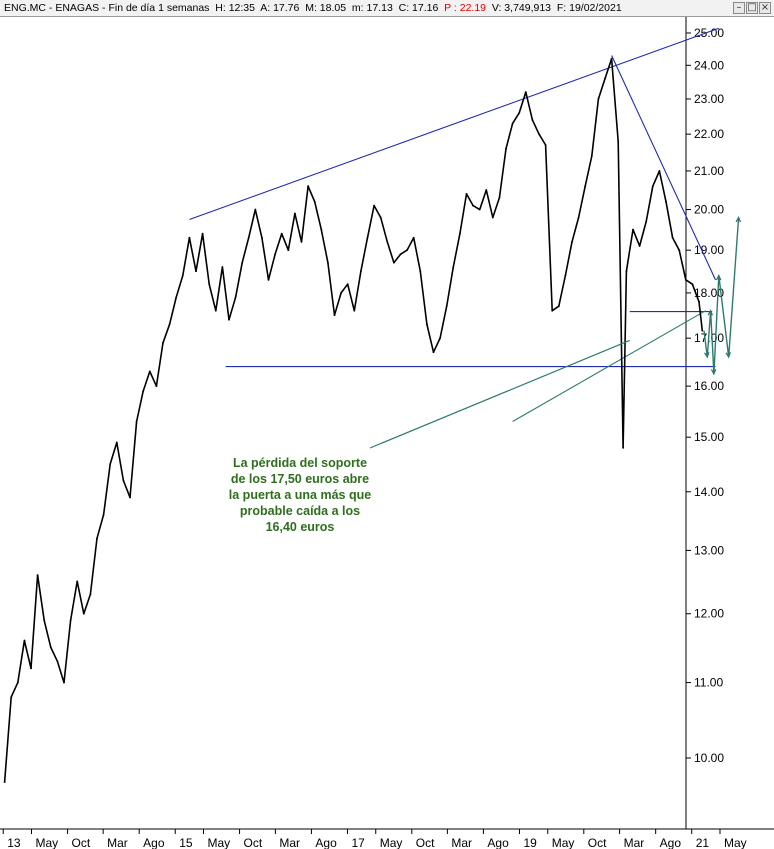 Image resolution: width=774 pixels, height=849 pixels. Describe the element at coordinates (391, 842) in the screenshot. I see `x-tick-label-11: May` at that location.